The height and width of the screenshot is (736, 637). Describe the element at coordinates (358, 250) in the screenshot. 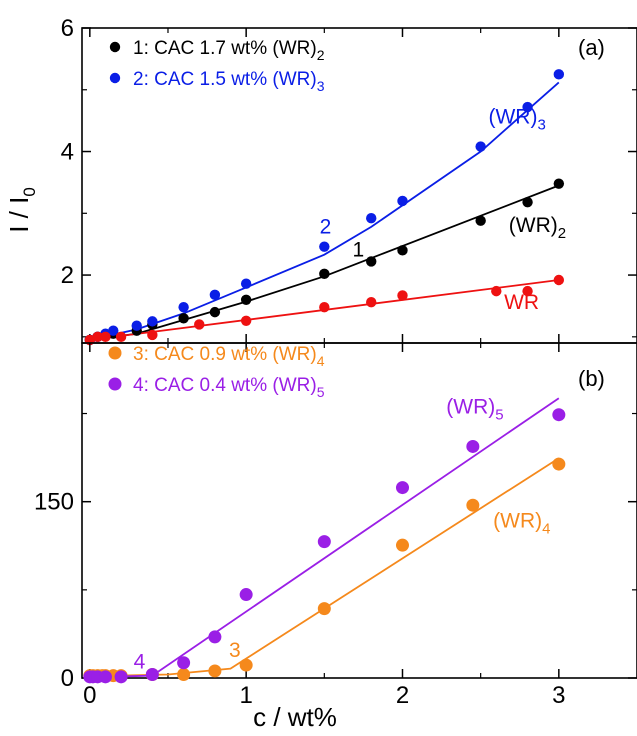

I see `series-annotation: 1` at that location.